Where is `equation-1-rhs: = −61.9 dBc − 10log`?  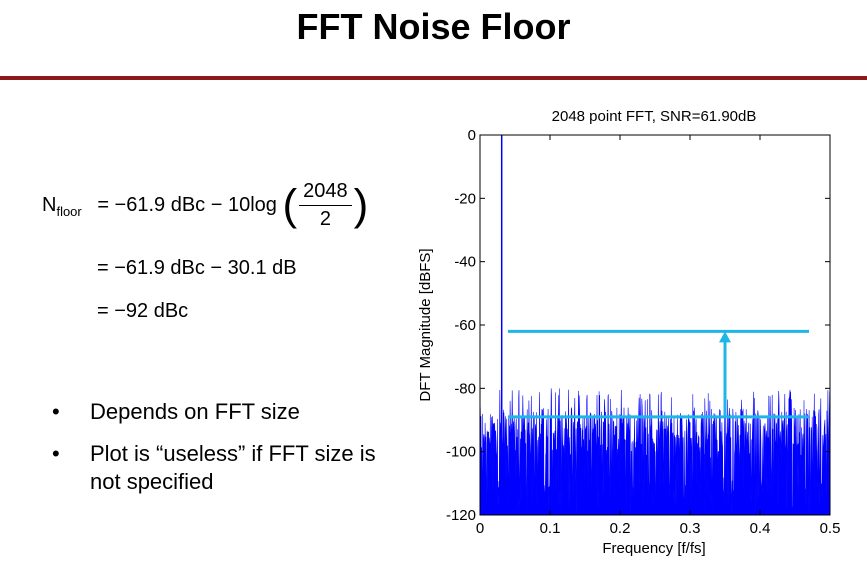
equation-1-rhs: = −61.9 dBc − 10log is located at coordinates (187, 204).